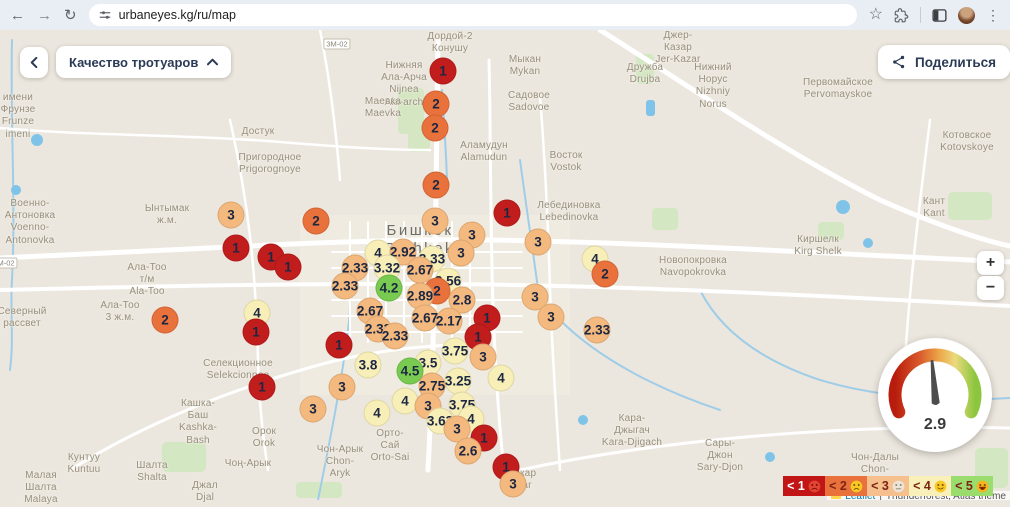  What do you see at coordinates (964, 486) in the screenshot?
I see `legend-label: < 5` at bounding box center [964, 486].